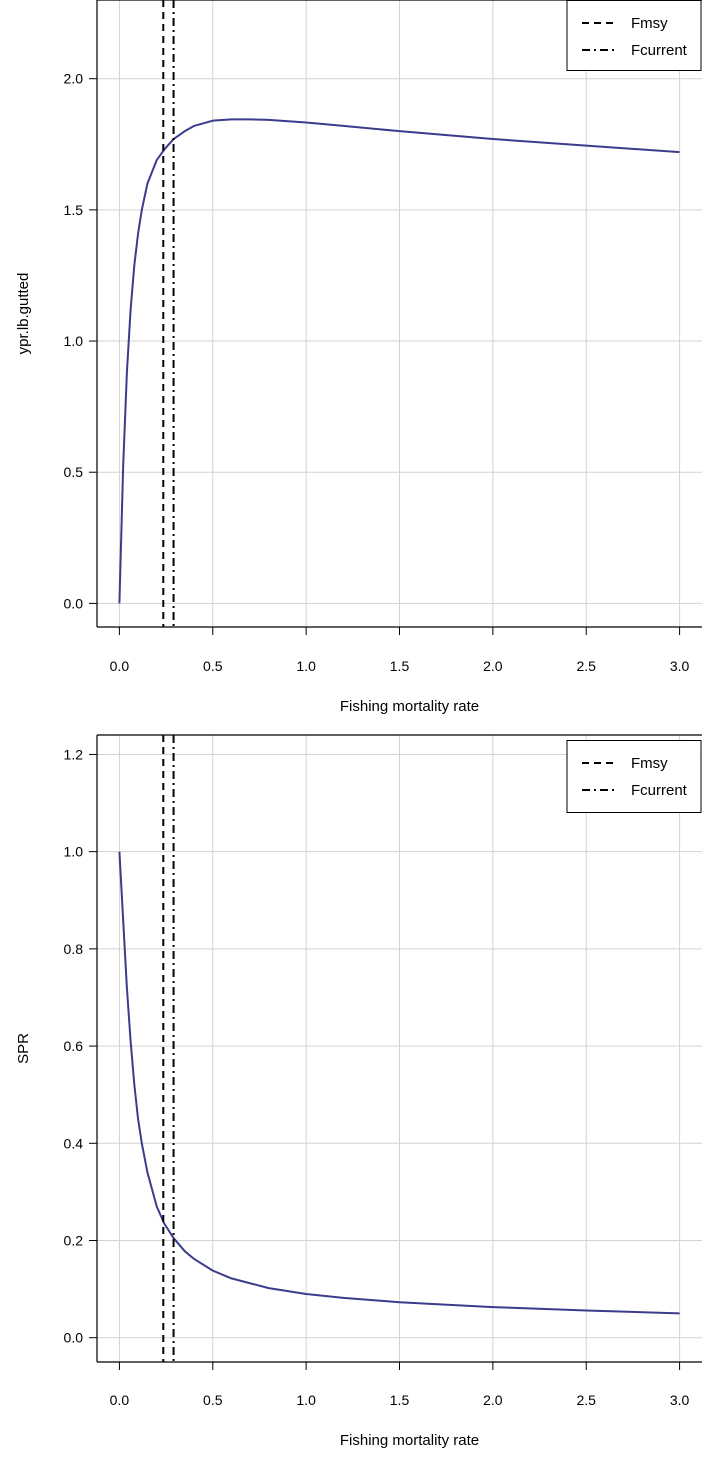 This screenshot has height=1463, width=702. I want to click on y-tick-label: 1.5, so click(74, 210).